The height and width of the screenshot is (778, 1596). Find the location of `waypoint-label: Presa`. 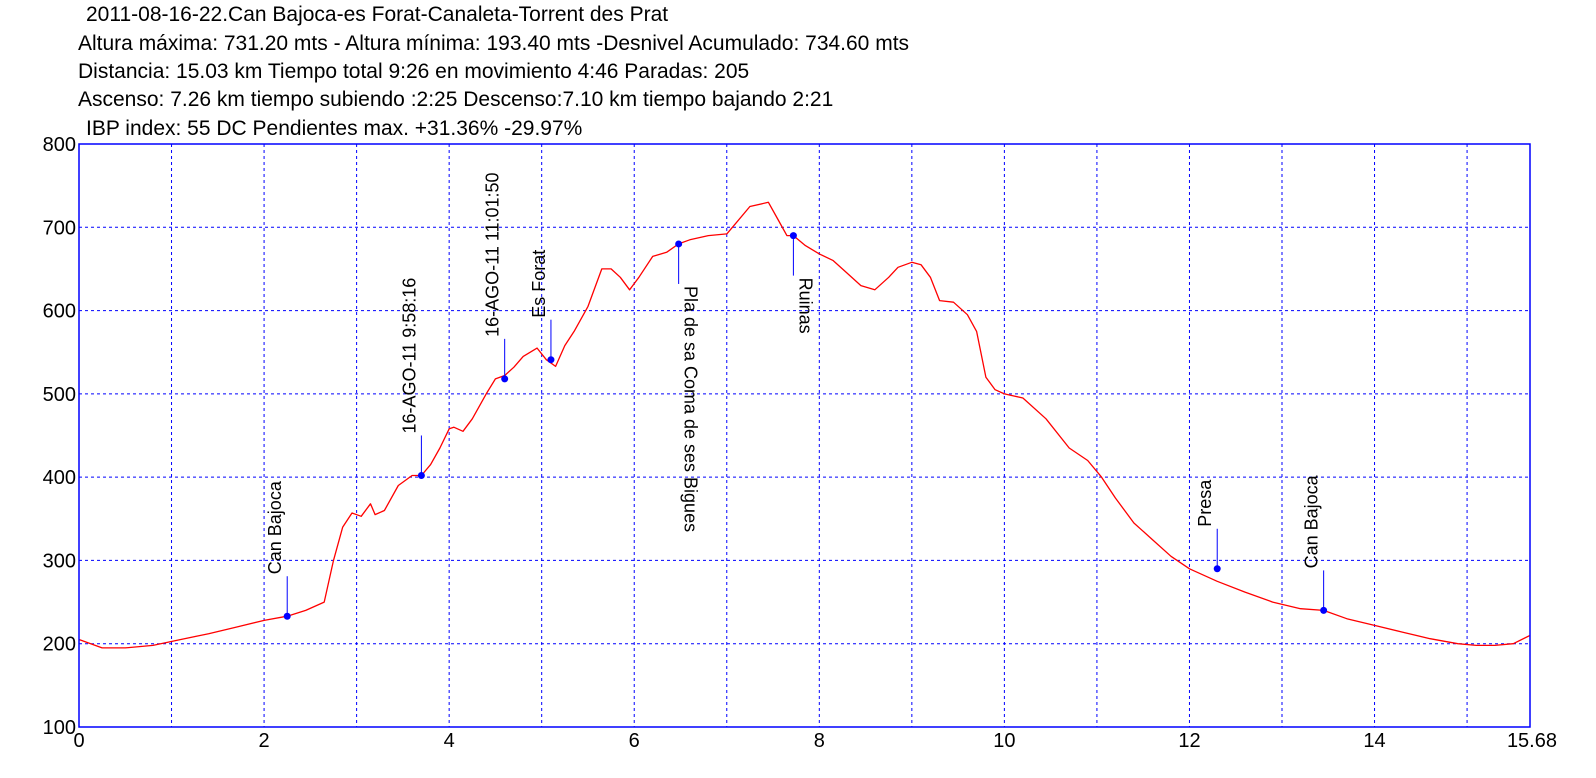

waypoint-label: Presa is located at coordinates (1205, 503).